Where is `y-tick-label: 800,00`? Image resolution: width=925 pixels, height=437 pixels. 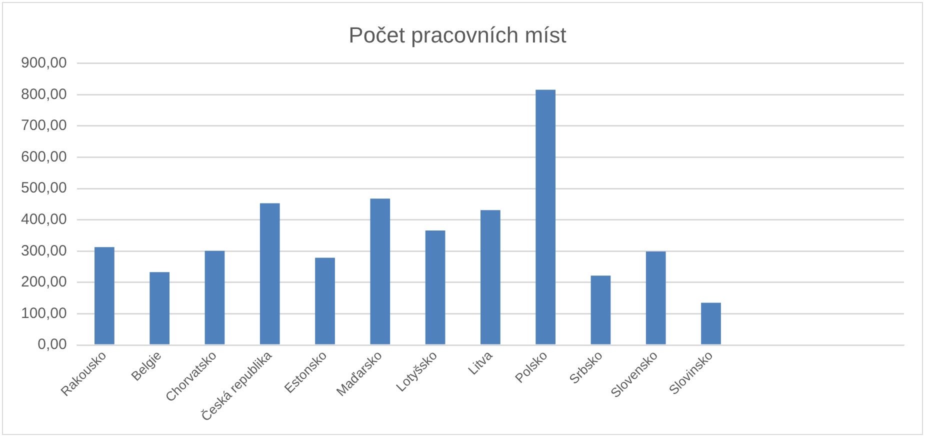 y-tick-label: 800,00 is located at coordinates (43, 94).